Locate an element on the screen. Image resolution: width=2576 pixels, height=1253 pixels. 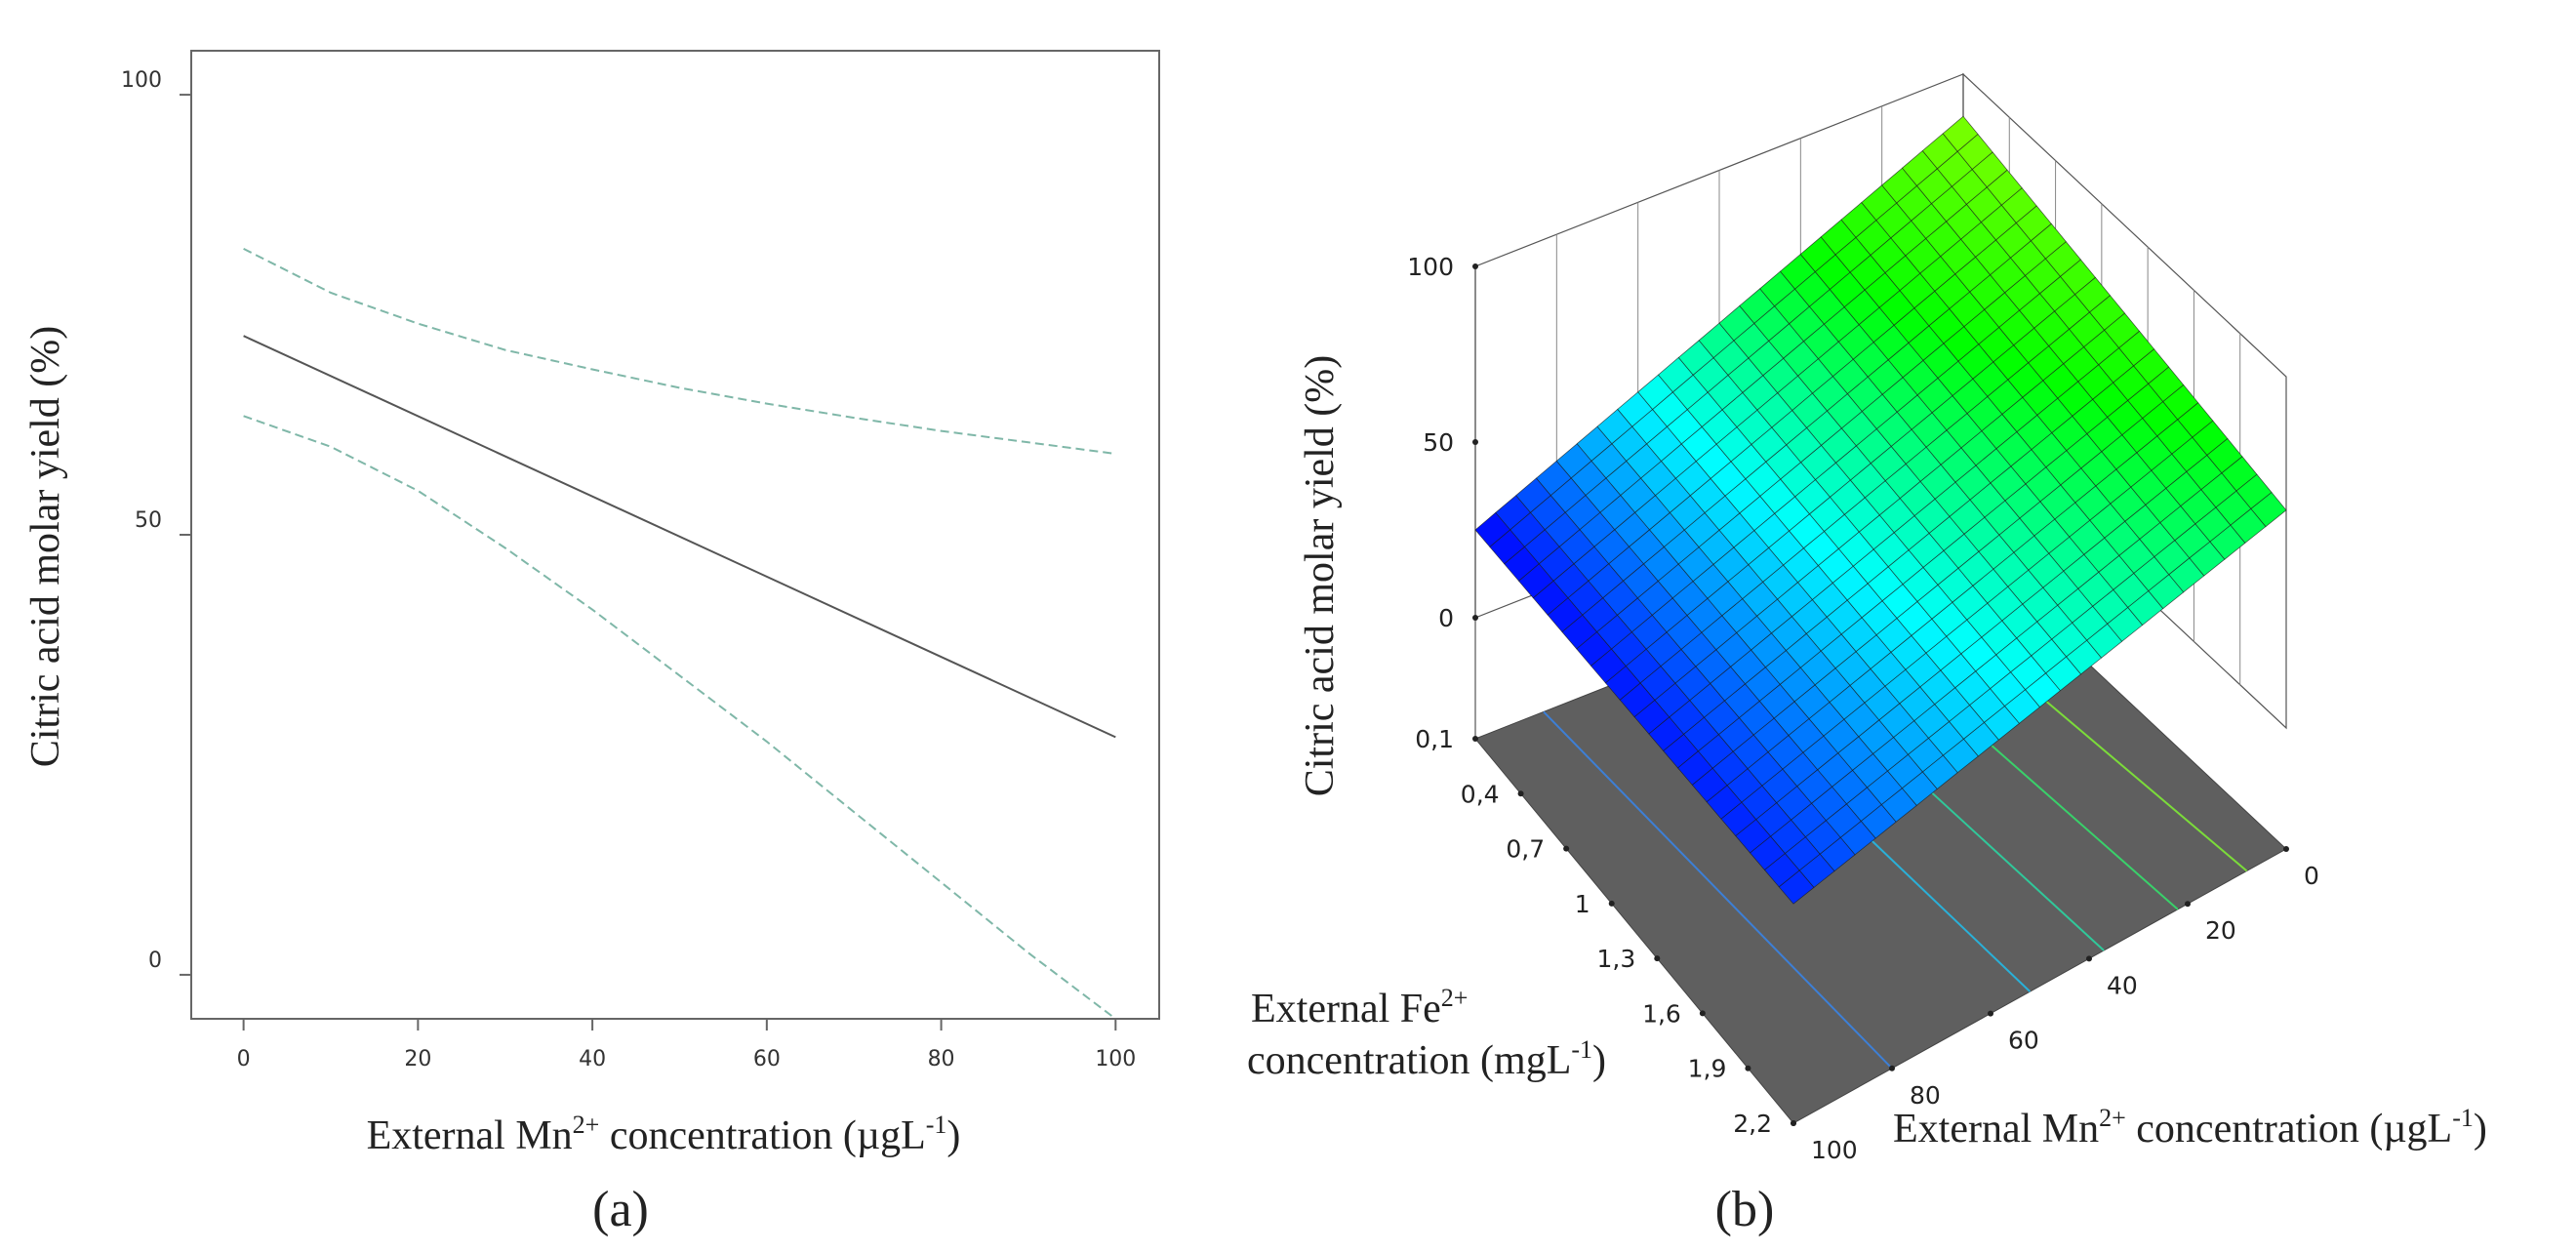
panel-label-a: (a) is located at coordinates (620, 1209).